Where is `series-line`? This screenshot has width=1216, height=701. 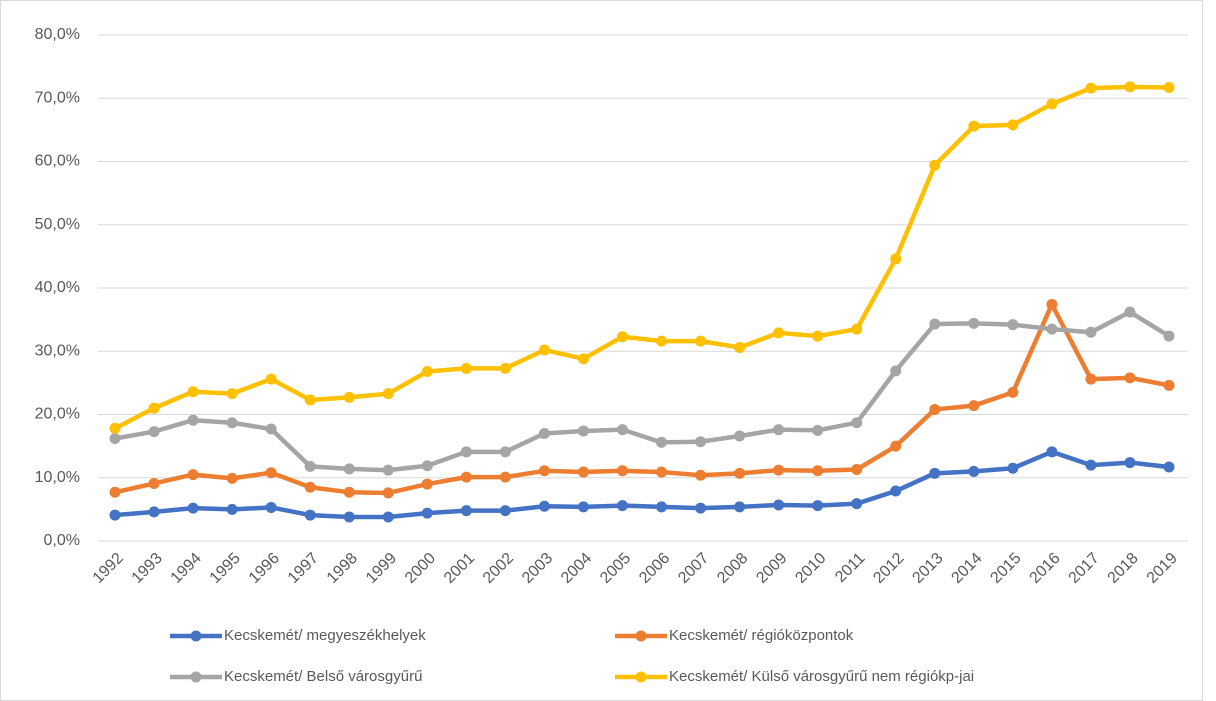
series-line is located at coordinates (642, 484).